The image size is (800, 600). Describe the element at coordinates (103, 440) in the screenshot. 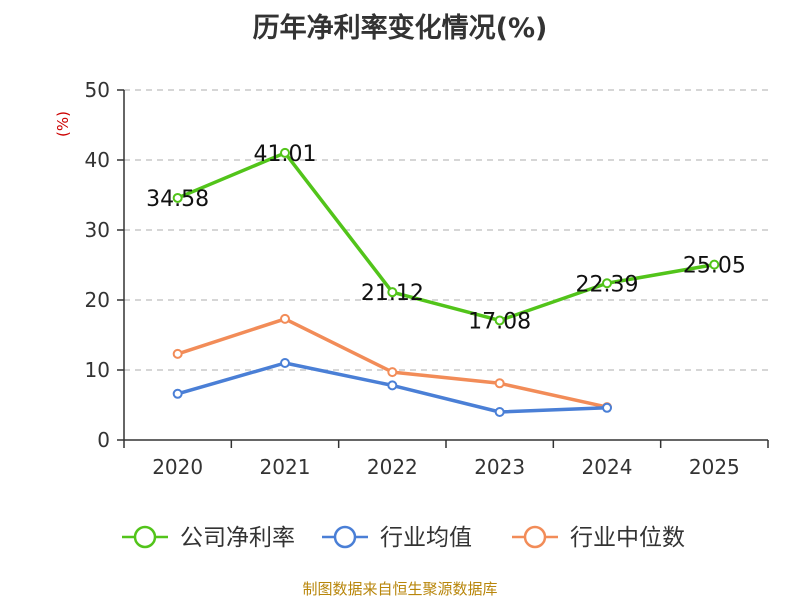

I see `y-tick-label: 0` at that location.